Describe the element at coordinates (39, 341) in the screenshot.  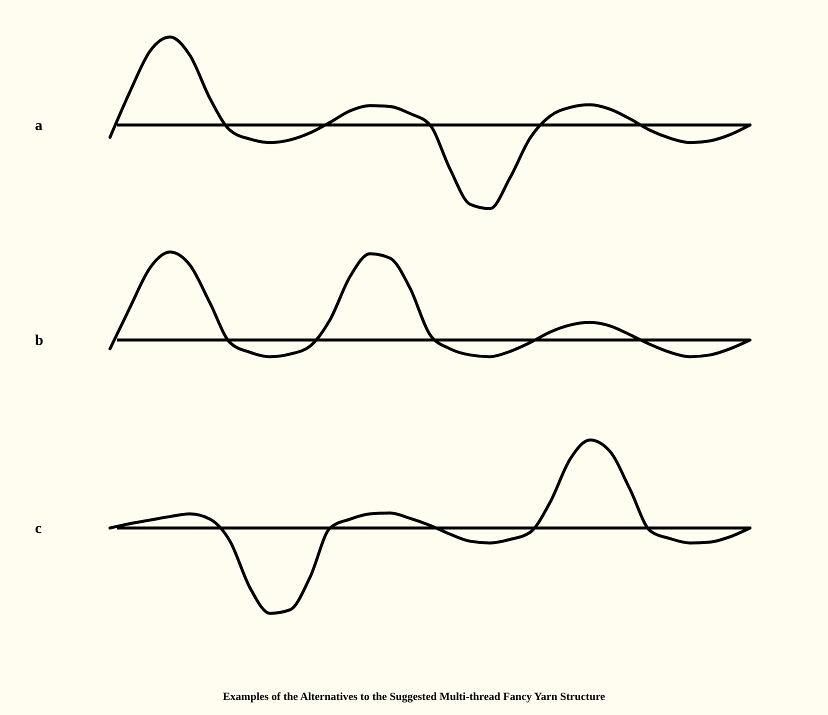
I see `y-axis-title: b` at that location.